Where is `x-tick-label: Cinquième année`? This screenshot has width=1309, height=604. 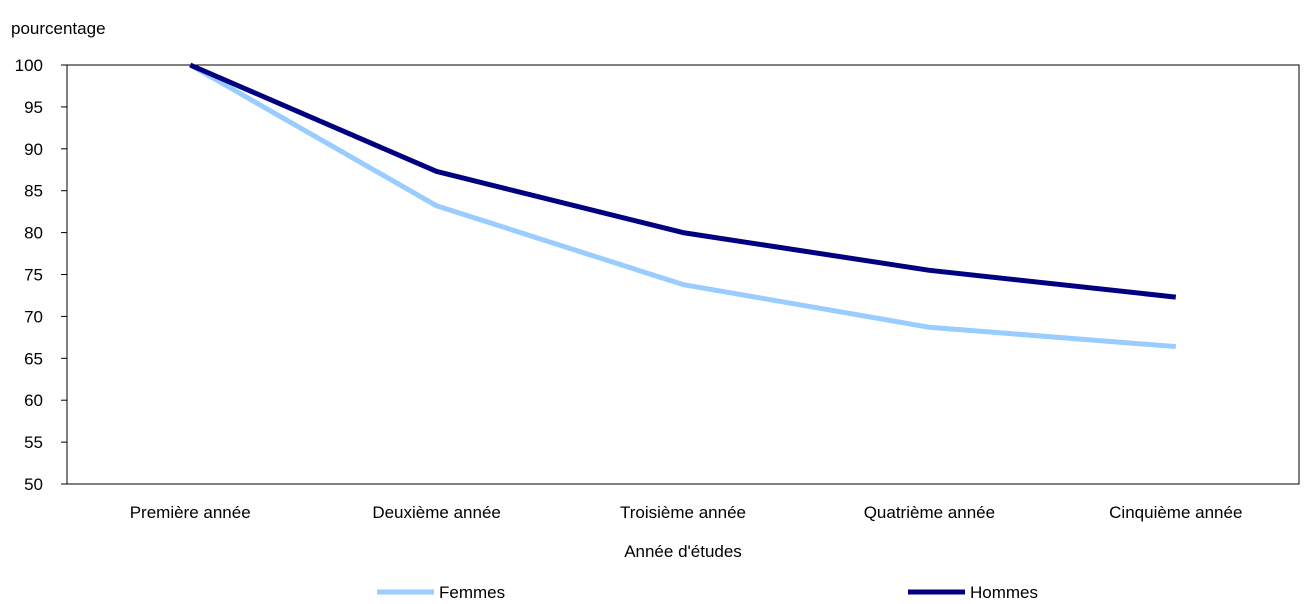 x-tick-label: Cinquième année is located at coordinates (1175, 512).